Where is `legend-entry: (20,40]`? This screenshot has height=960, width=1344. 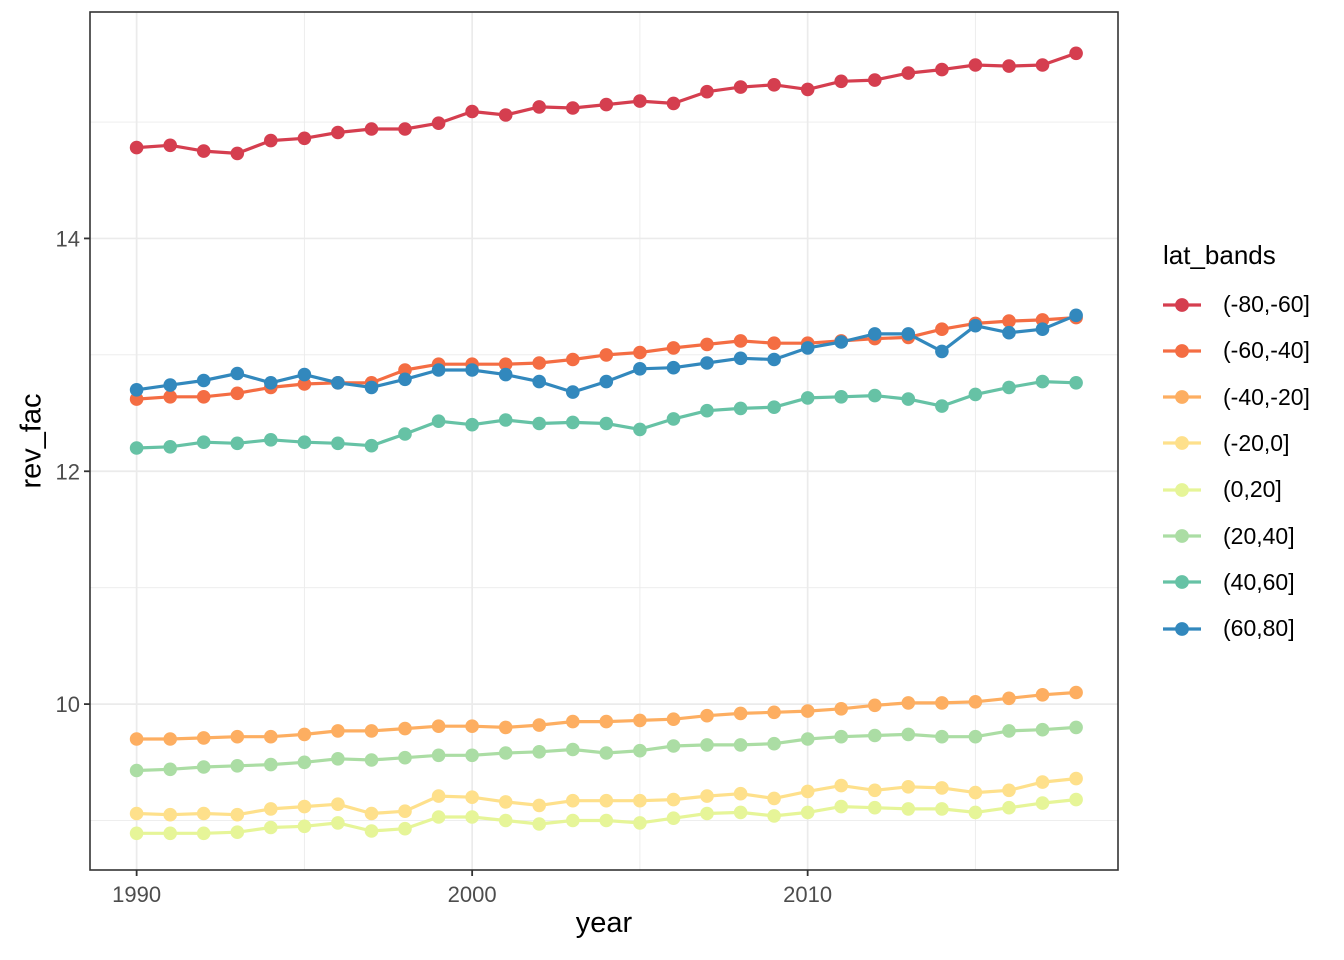
legend-entry: (20,40] is located at coordinates (1229, 536).